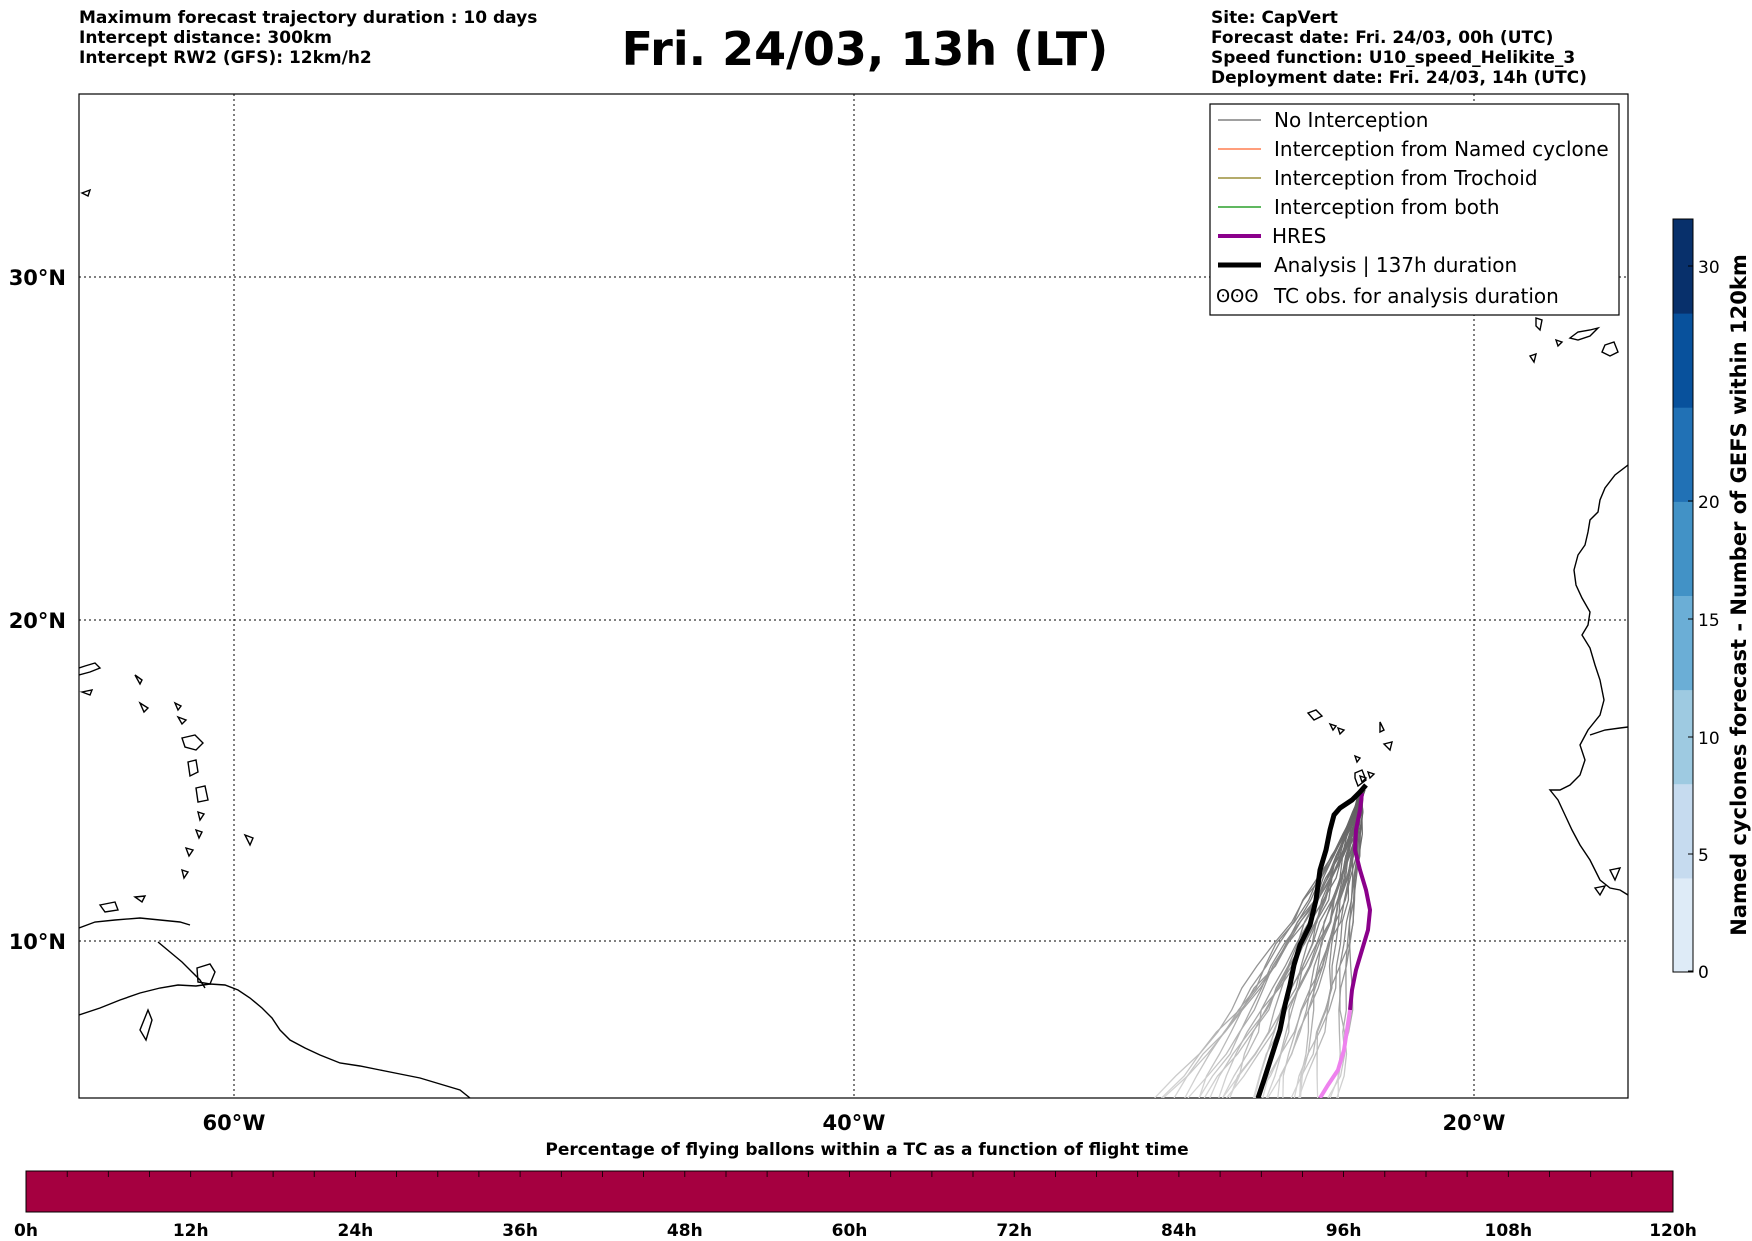 This screenshot has height=1241, width=1752. What do you see at coordinates (1382, 38) in the screenshot?
I see `forecast-date-text: Forecast date: Fri. 24/03, 00h (UTC)` at bounding box center [1382, 38].